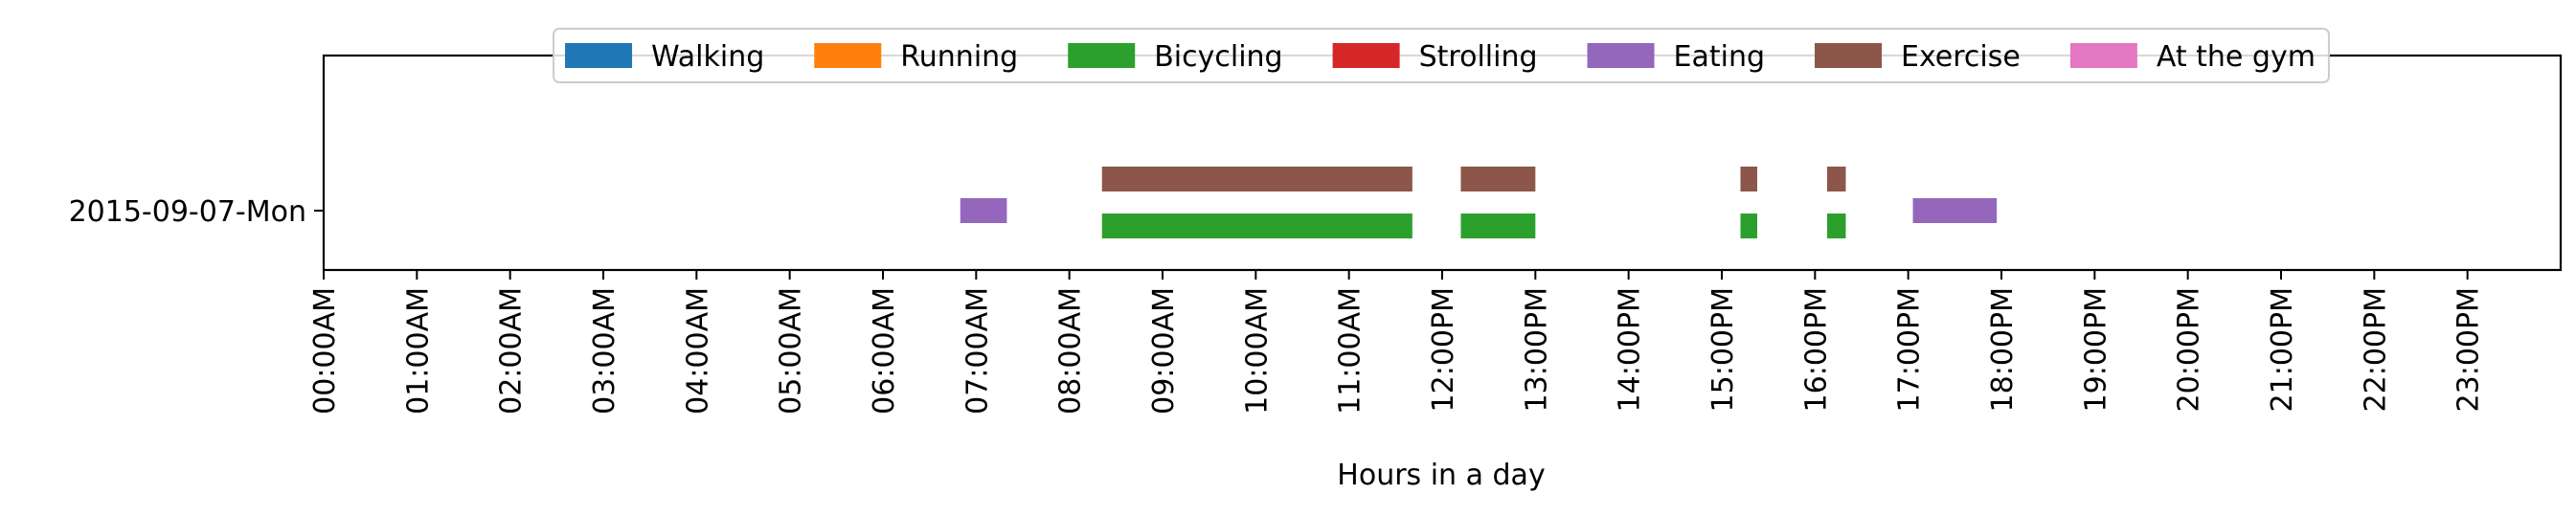 This screenshot has height=517, width=2576. Describe the element at coordinates (1071, 351) in the screenshot. I see `x-tick-label-8: 08:00AM` at that location.